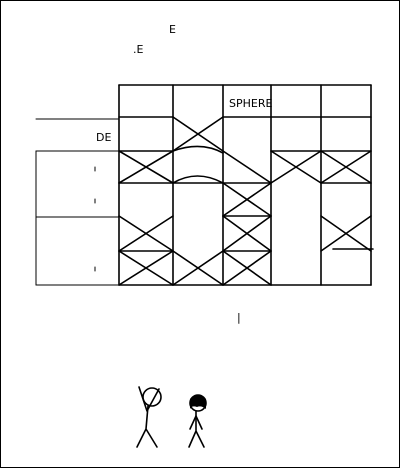 Image resolution: width=400 pixels, height=469 pixels. I want to click on top-text-fragment-a: E, so click(172, 29).